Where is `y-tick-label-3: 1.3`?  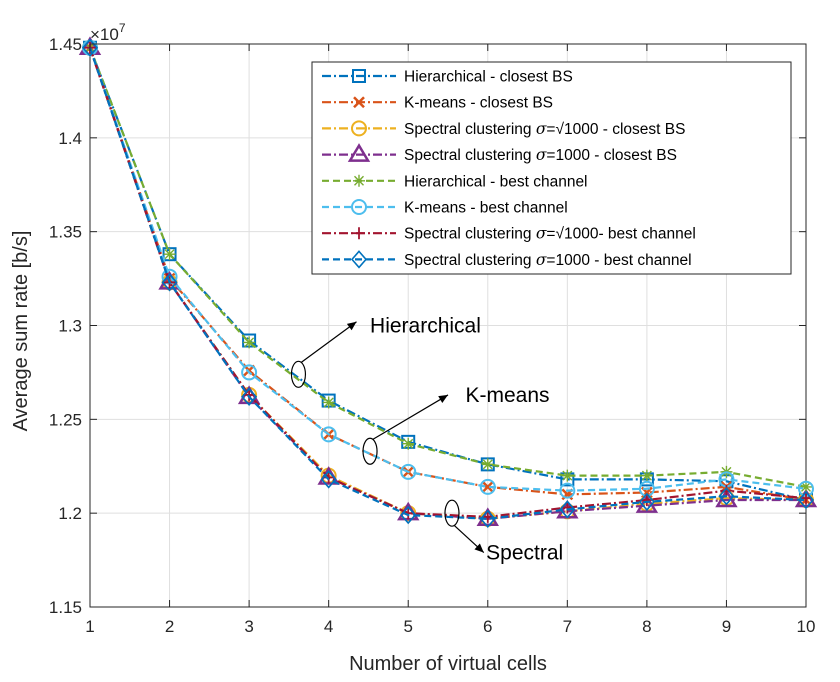 y-tick-label-3: 1.3 is located at coordinates (70, 326).